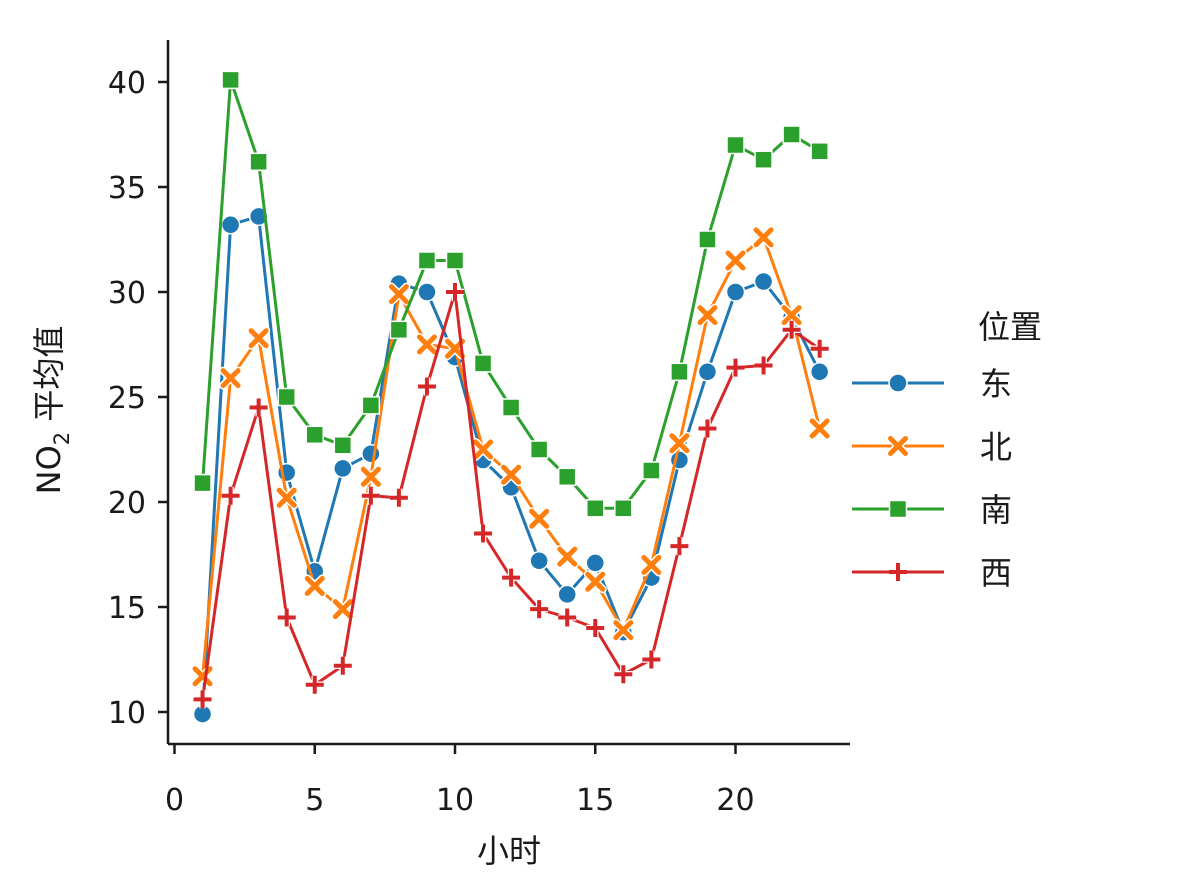 This screenshot has width=1190, height=896. I want to click on x-tick-label: 5, so click(314, 800).